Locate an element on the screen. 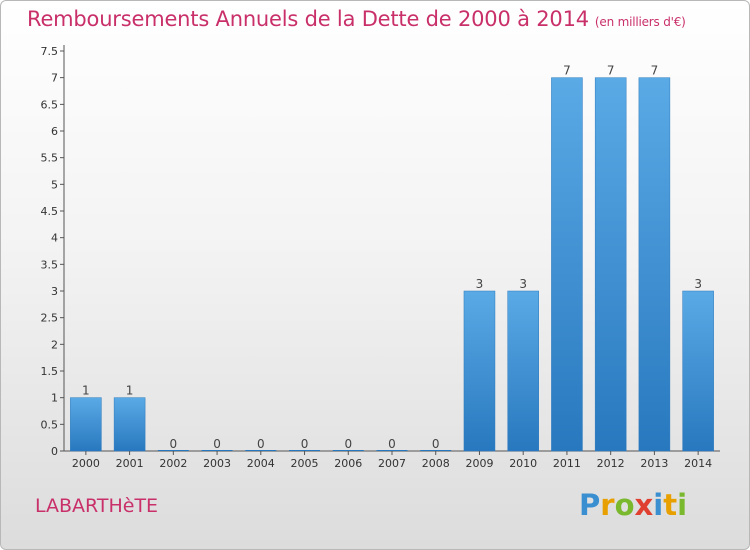 The width and height of the screenshot is (750, 550). y-tick-label: 1.5 is located at coordinates (50, 371).